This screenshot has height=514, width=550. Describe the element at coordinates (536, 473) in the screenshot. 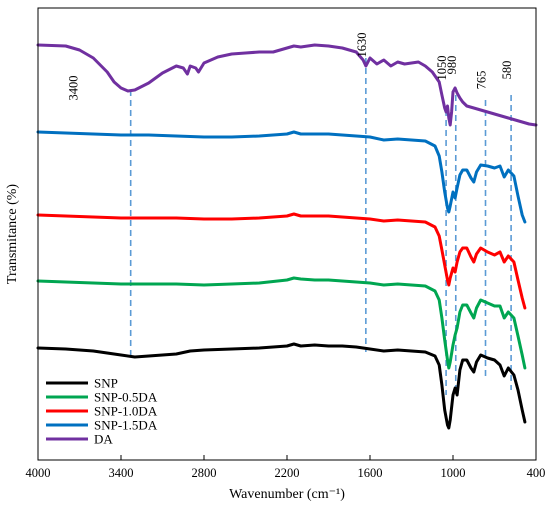

I see `x-tick-label: 400` at that location.